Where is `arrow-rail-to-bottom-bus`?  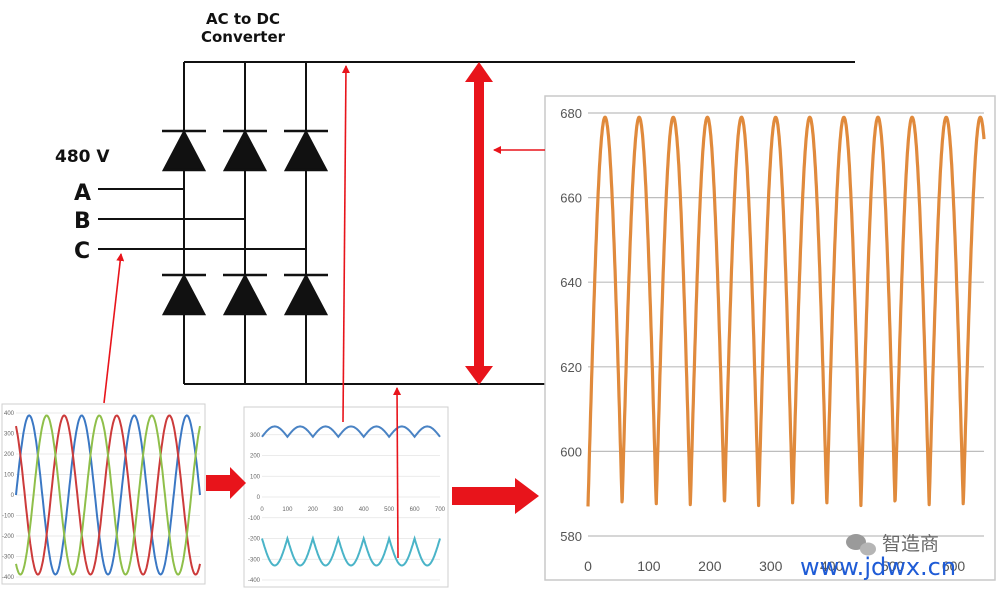
arrow-rail-to-bottom-bus is located at coordinates (397, 473).